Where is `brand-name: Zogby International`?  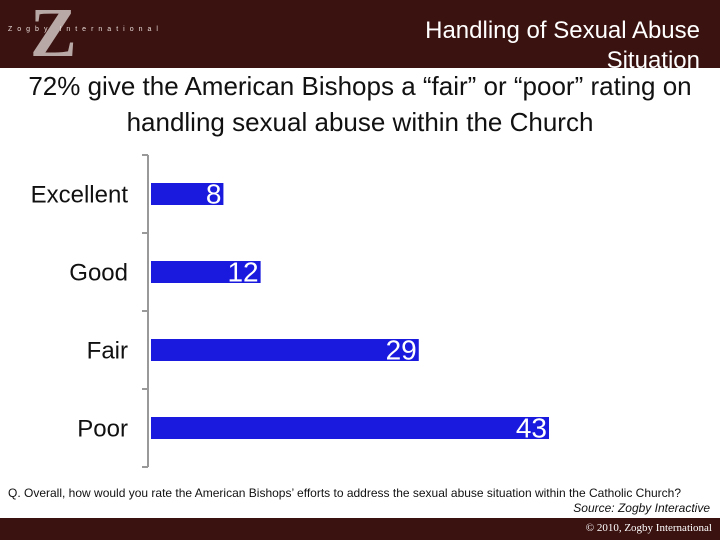
brand-name: Zogby International is located at coordinates (85, 29).